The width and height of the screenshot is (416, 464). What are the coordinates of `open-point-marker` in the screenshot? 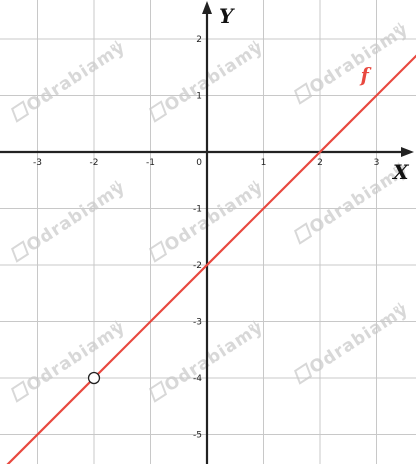 It's located at (94, 378).